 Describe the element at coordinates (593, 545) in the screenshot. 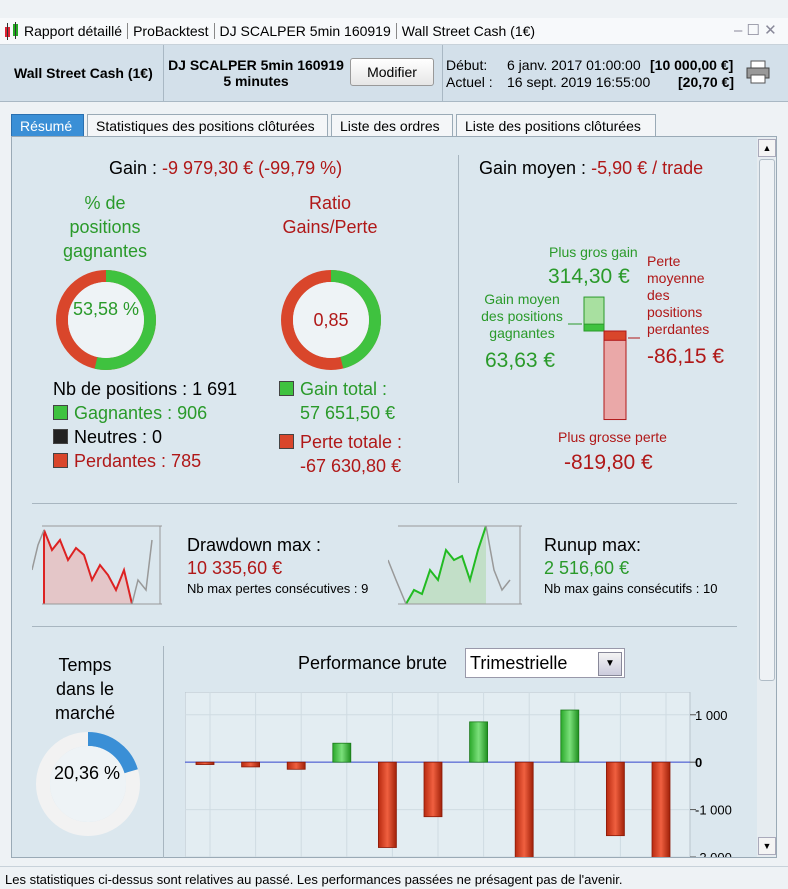

I see `runup-title: Runup max:` at that location.